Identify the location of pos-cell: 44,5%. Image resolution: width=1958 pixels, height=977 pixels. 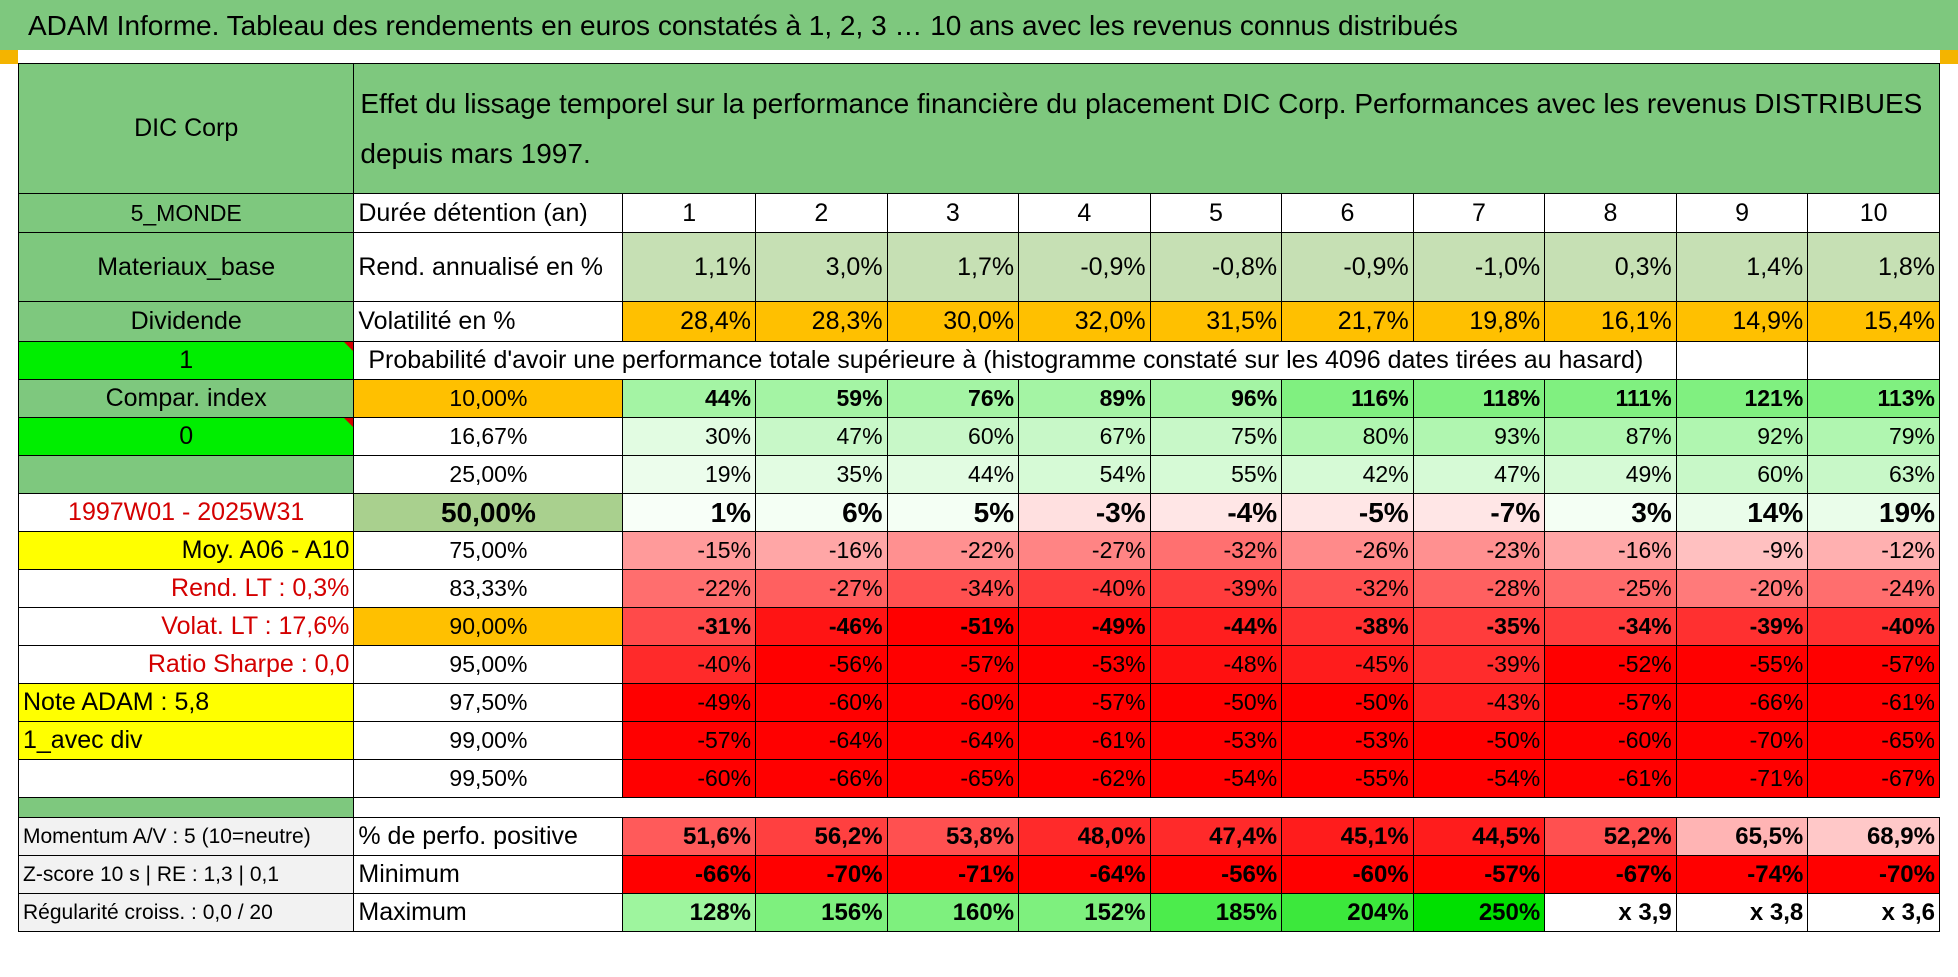
(1479, 836).